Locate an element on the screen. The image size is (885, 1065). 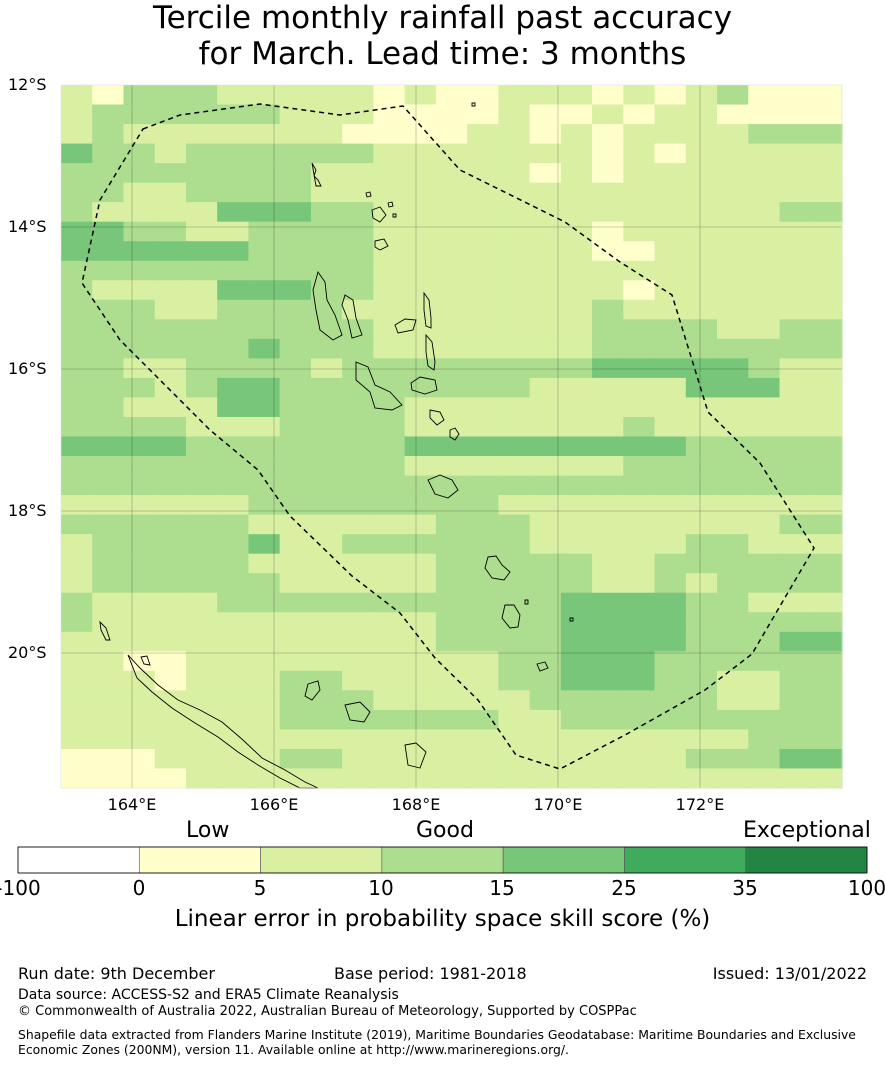
lon-label-166e: 166°E is located at coordinates (274, 804).